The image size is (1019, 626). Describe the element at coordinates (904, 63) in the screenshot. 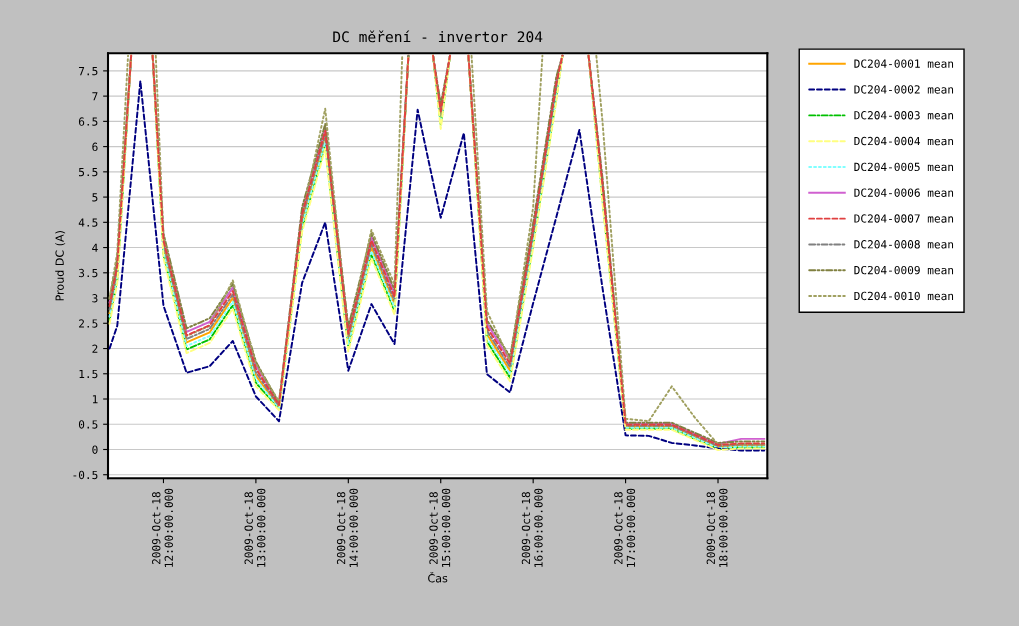

I see `legend-label: DC204-0001 mean` at that location.